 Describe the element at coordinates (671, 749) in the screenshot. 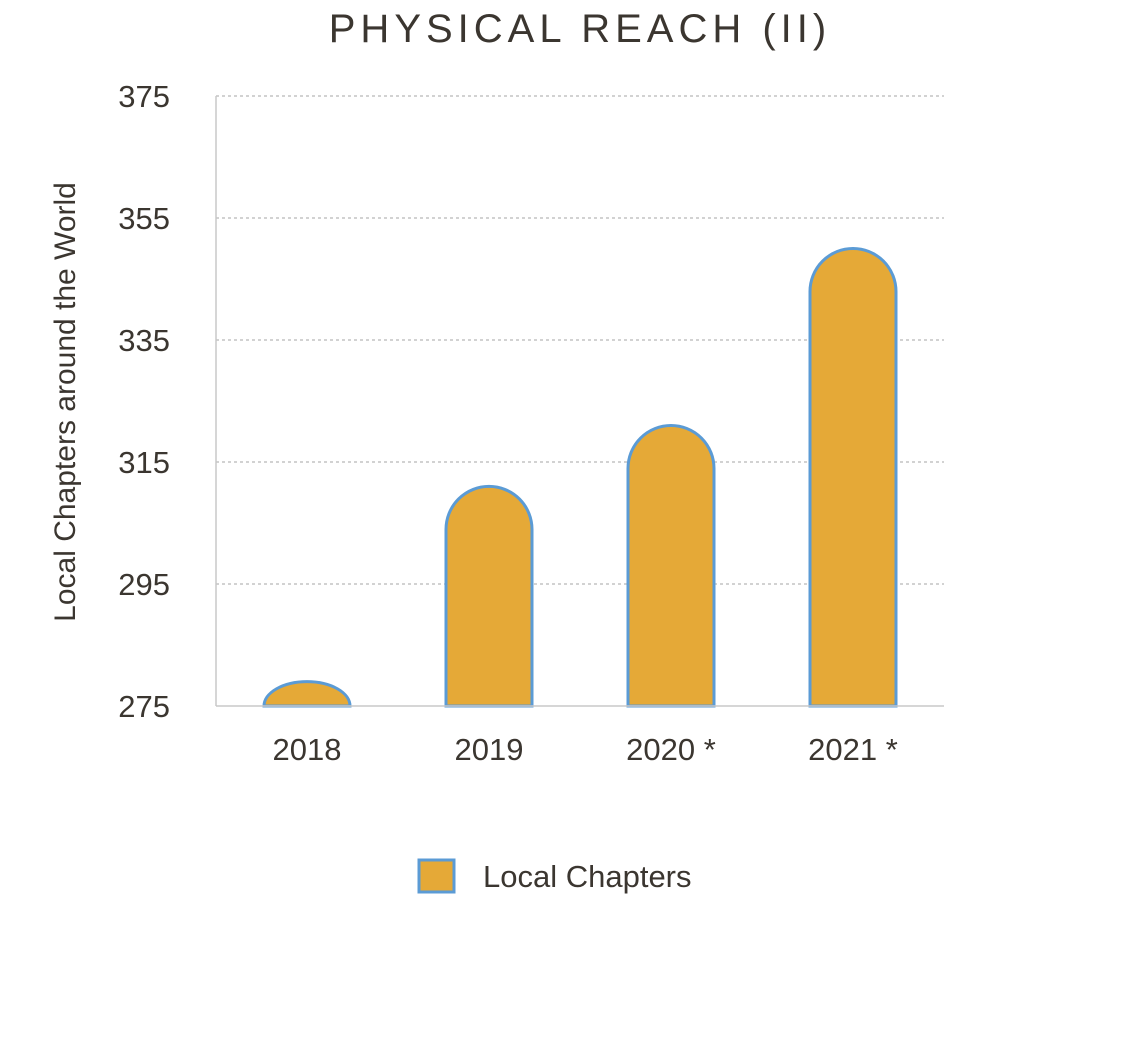

I see `x-tick-label: 2020 *` at that location.